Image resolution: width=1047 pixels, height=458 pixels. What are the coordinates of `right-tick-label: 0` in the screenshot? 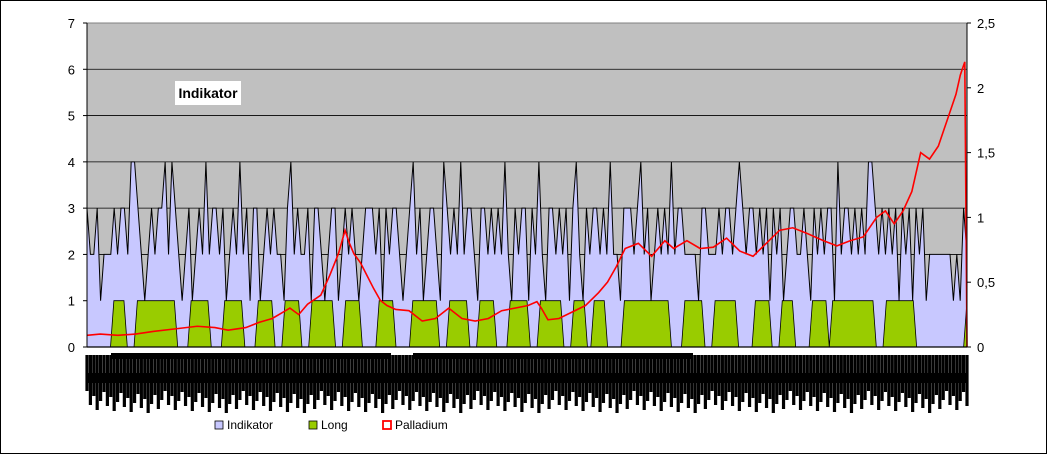 It's located at (980, 347).